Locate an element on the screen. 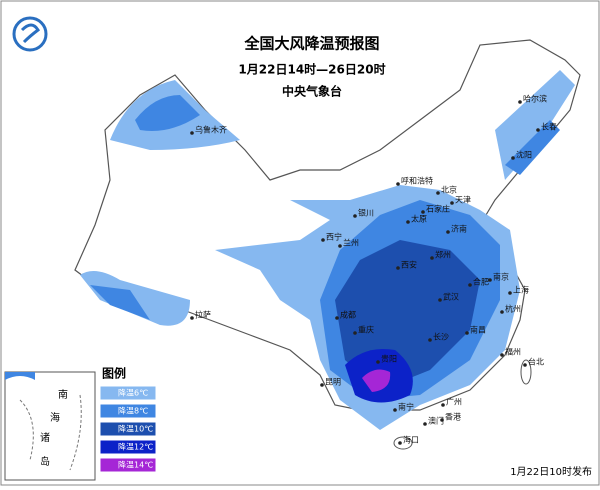 This screenshot has width=600, height=490. city-label: 拉萨 is located at coordinates (203, 315).